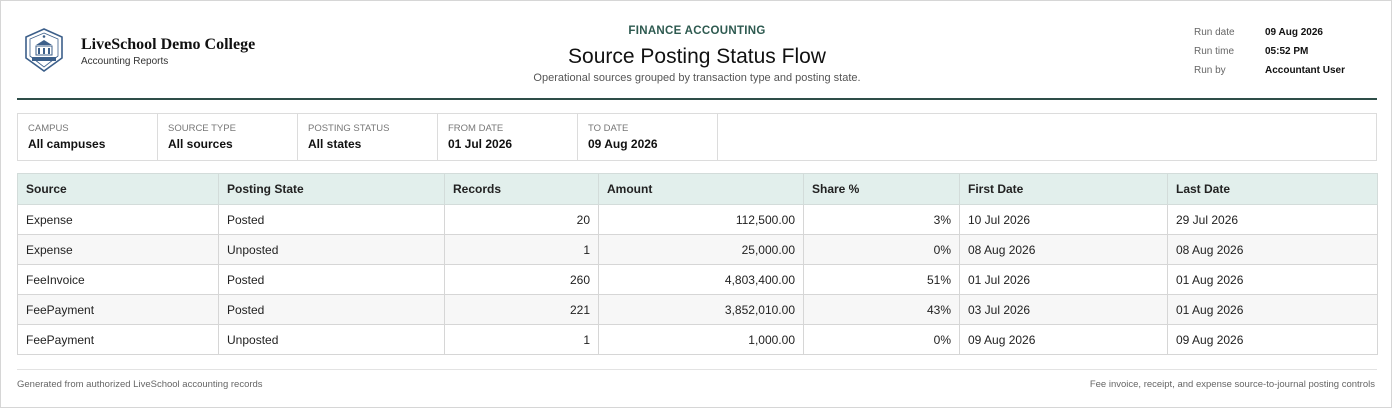  I want to click on column-header-source: Source, so click(118, 189).